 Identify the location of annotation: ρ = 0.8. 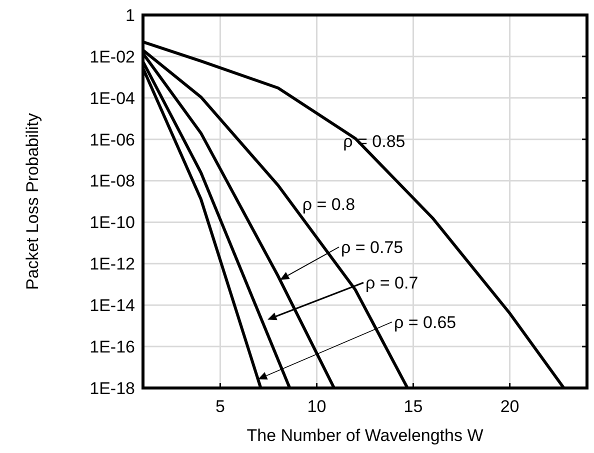
(329, 204).